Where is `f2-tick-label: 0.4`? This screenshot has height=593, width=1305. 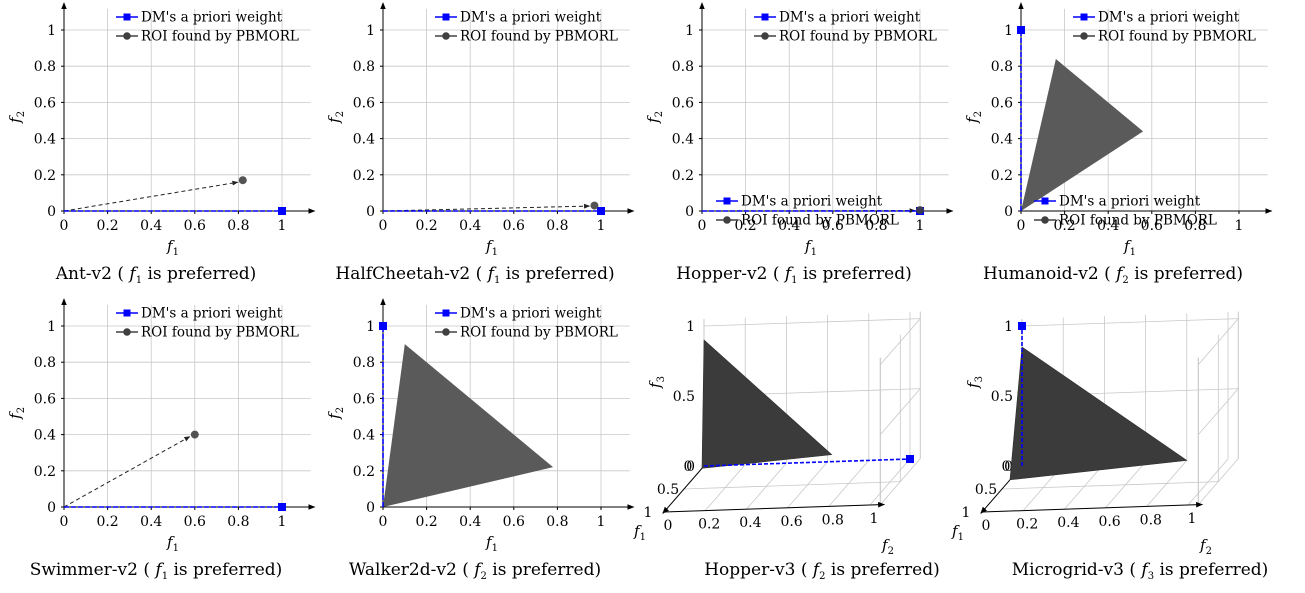 f2-tick-label: 0.4 is located at coordinates (750, 523).